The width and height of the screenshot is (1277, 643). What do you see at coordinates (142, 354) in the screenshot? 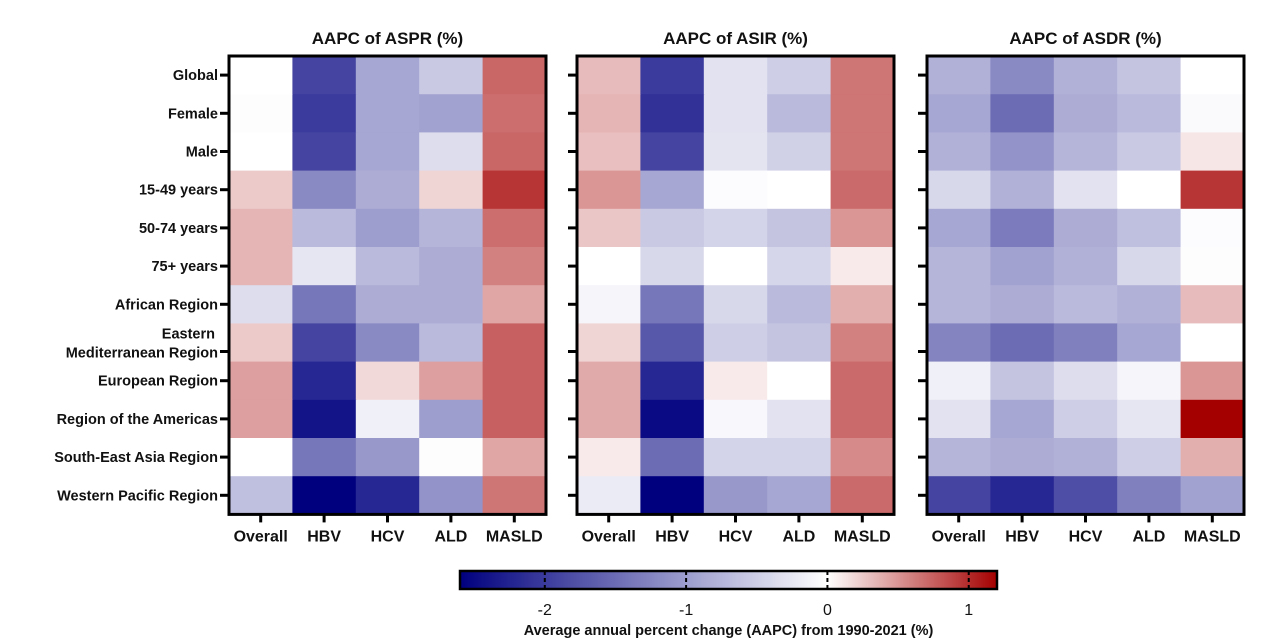
I see `row-label: Mediterranean Region` at bounding box center [142, 354].